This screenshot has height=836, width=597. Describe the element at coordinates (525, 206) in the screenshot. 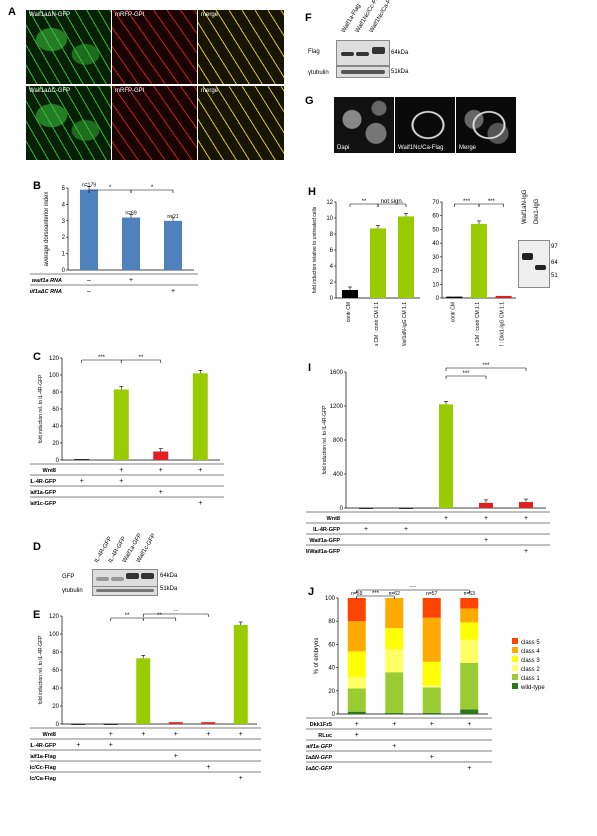

I see `h-lane-1: Waif1aN-IgG` at that location.